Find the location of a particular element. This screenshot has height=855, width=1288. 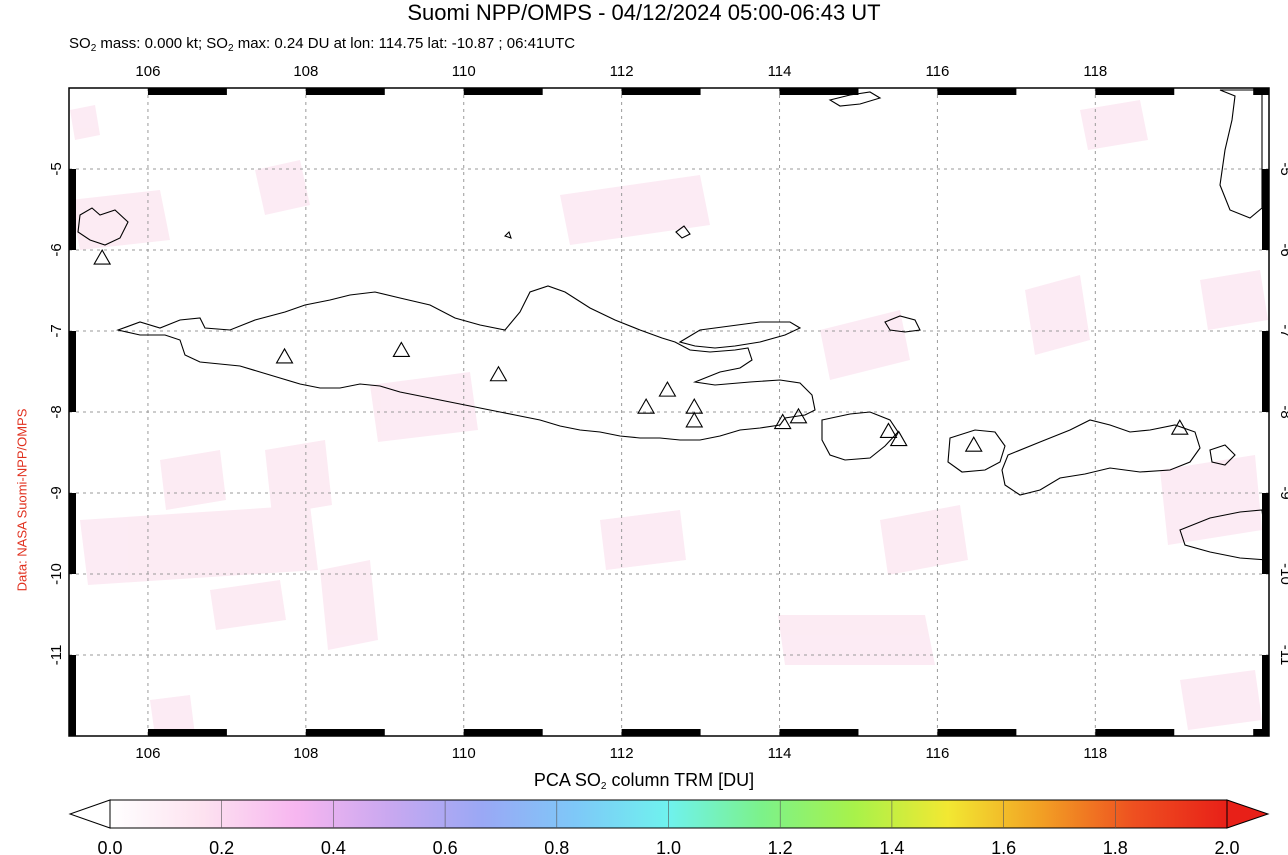

lon-tick-top: 108 is located at coordinates (305, 71).